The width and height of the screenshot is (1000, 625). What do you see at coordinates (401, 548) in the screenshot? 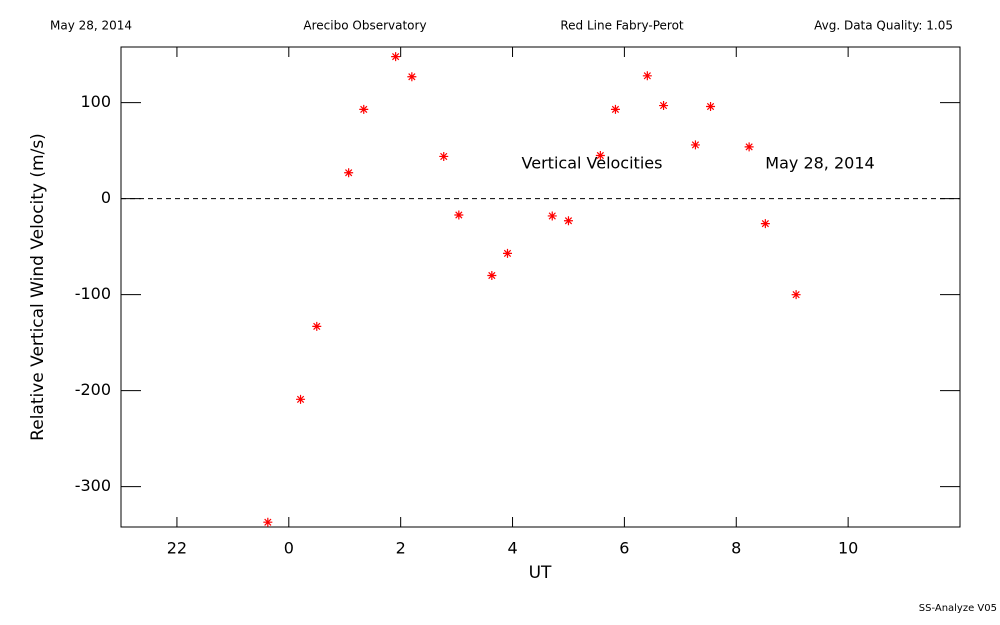
I see `x-tick-label: 2` at bounding box center [401, 548].